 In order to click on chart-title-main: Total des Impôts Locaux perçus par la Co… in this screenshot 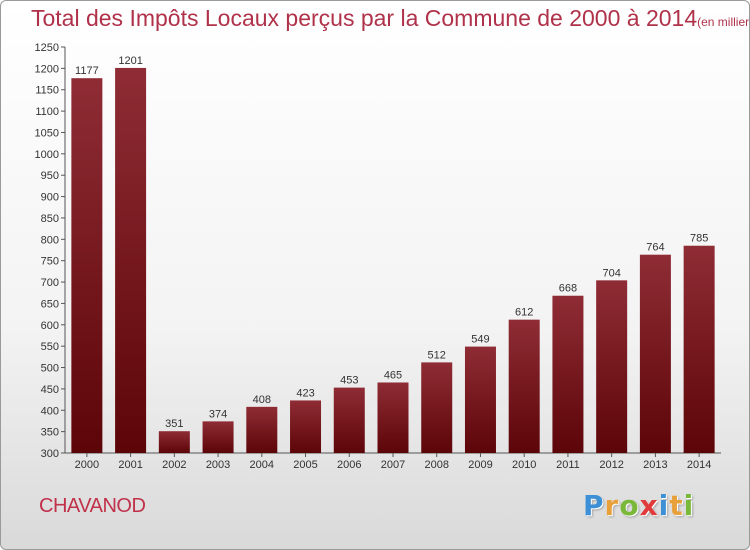, I will do `click(364, 18)`.